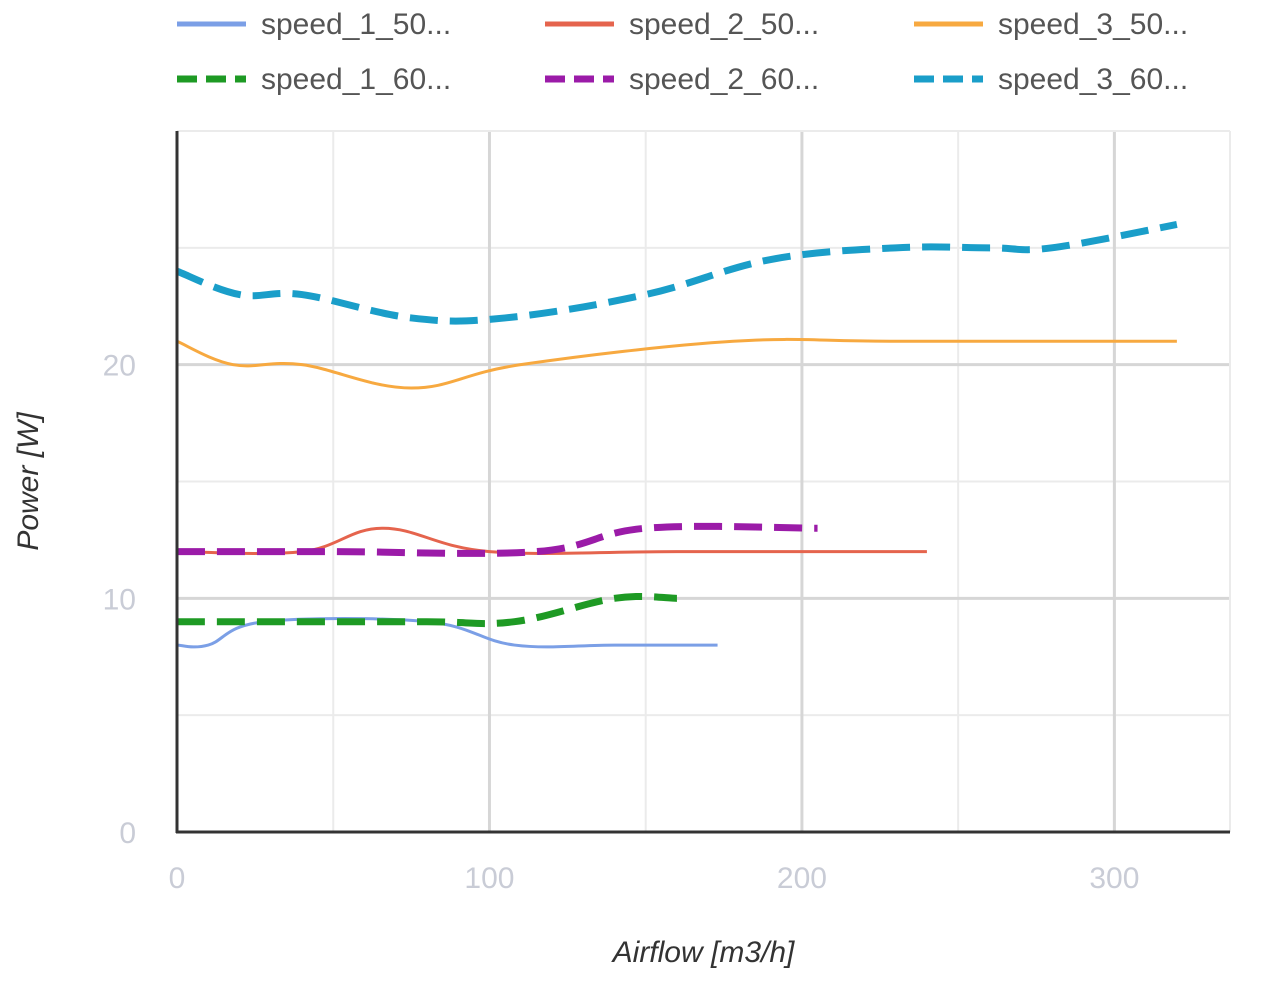 This screenshot has height=981, width=1271. What do you see at coordinates (127, 833) in the screenshot?
I see `y-tick-label: 0` at bounding box center [127, 833].